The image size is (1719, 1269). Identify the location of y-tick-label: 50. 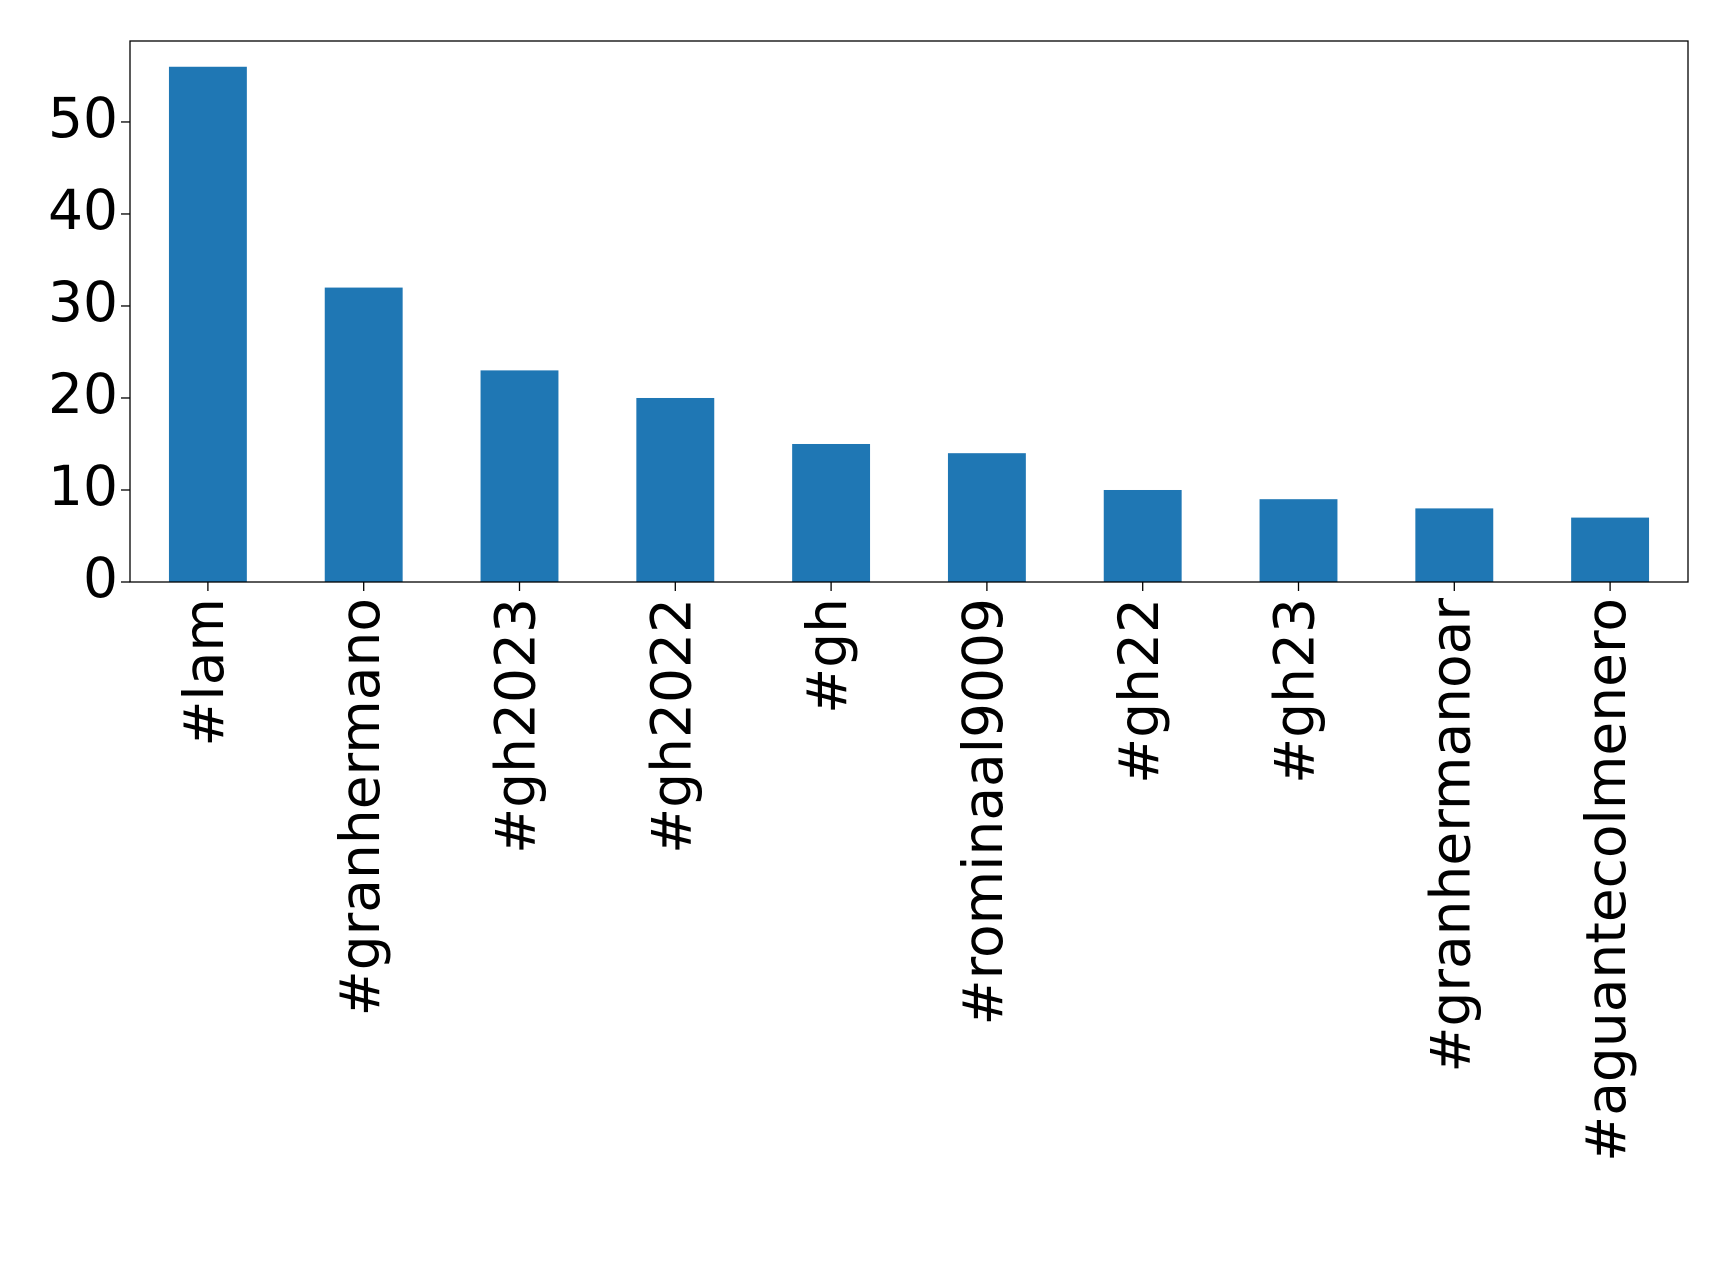
(83, 118).